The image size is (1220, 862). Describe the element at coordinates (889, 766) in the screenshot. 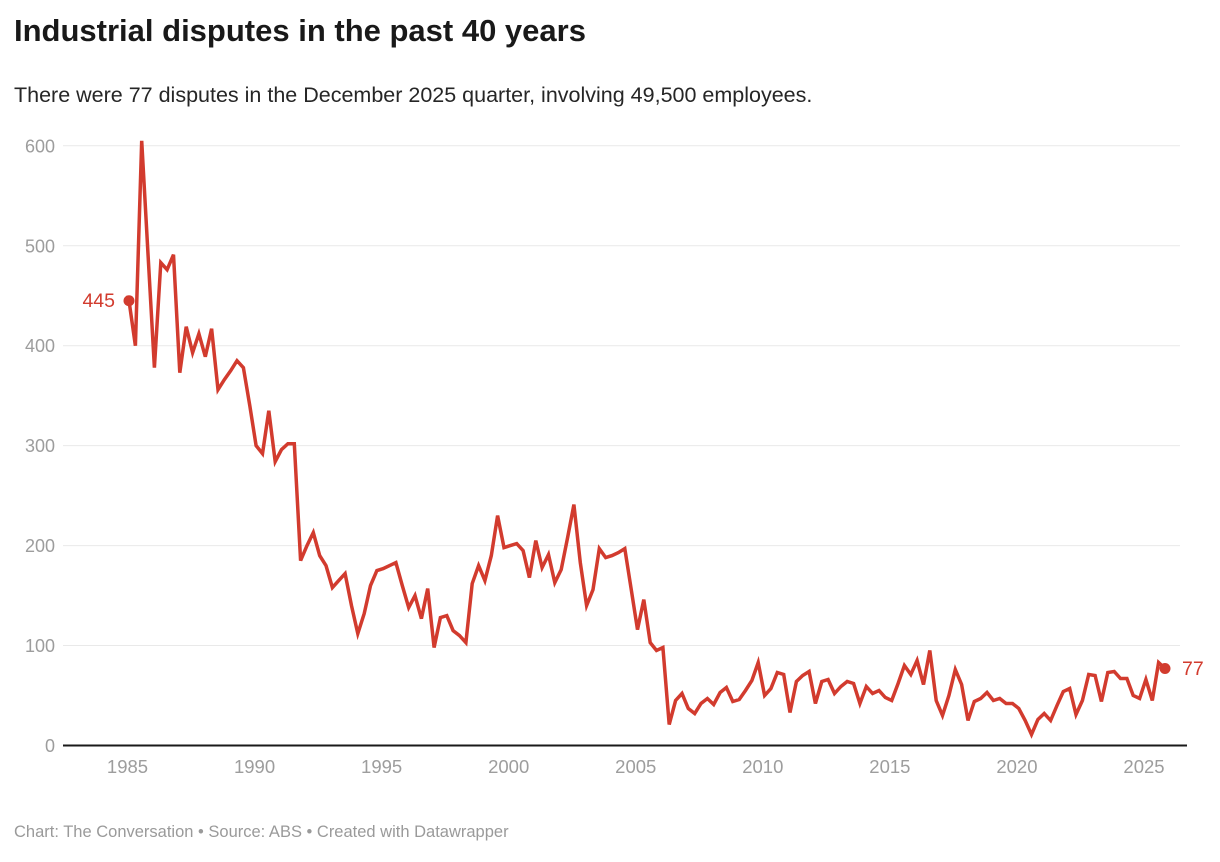

I see `x-tick-label: 2015` at that location.